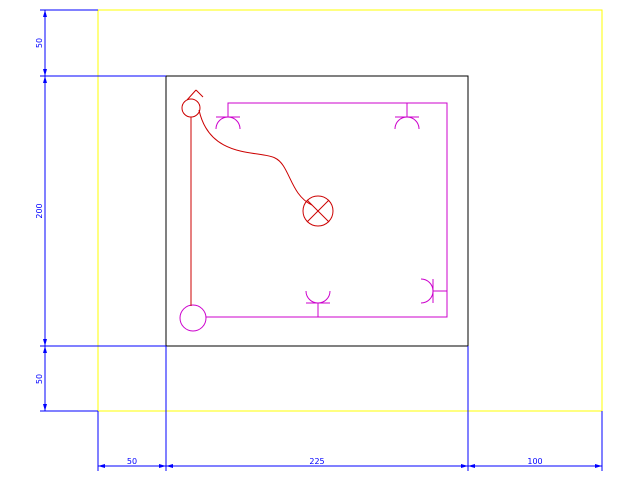 The width and height of the screenshot is (640, 480). I want to click on socket-top-right, so click(407, 116).